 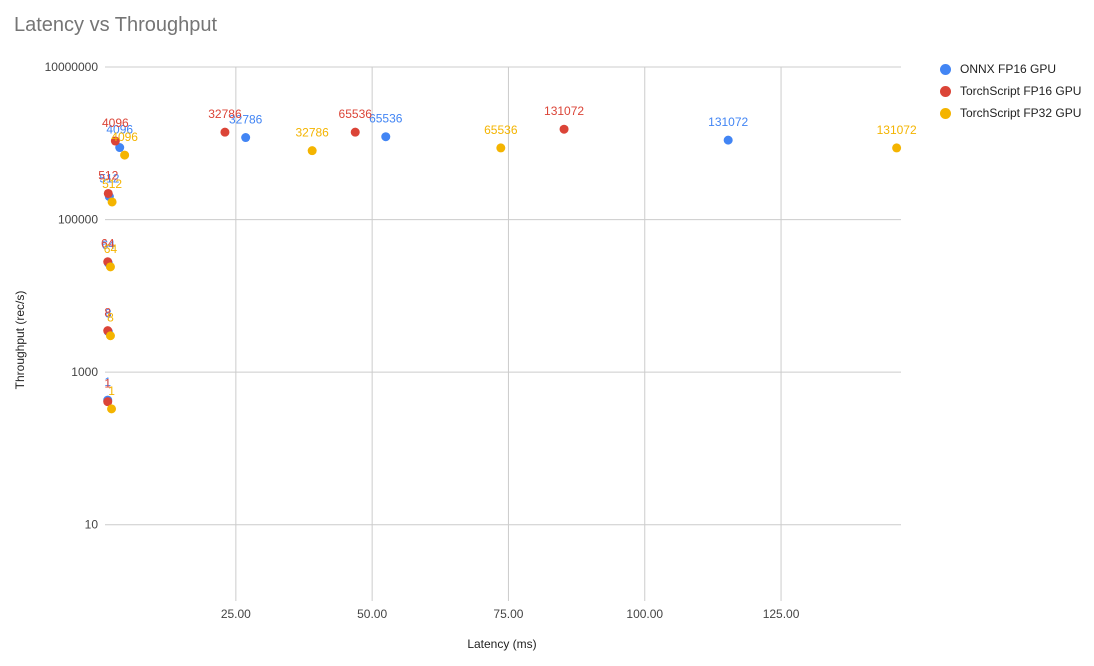 I want to click on x-axis-ticks: 25.00 50.00 75.00 100.00 125.00, so click(x=510, y=614).